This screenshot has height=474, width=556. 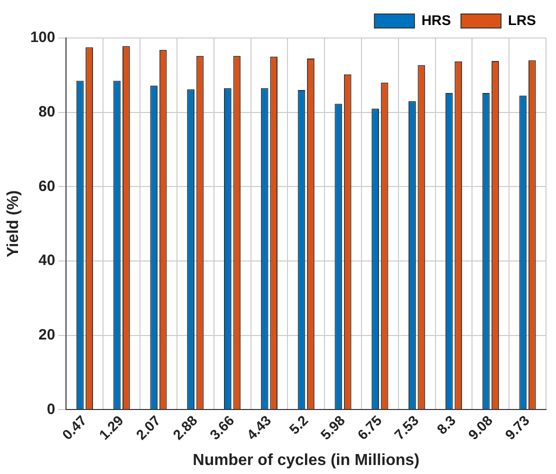 What do you see at coordinates (47, 186) in the screenshot?
I see `y-tick-label: 60` at bounding box center [47, 186].